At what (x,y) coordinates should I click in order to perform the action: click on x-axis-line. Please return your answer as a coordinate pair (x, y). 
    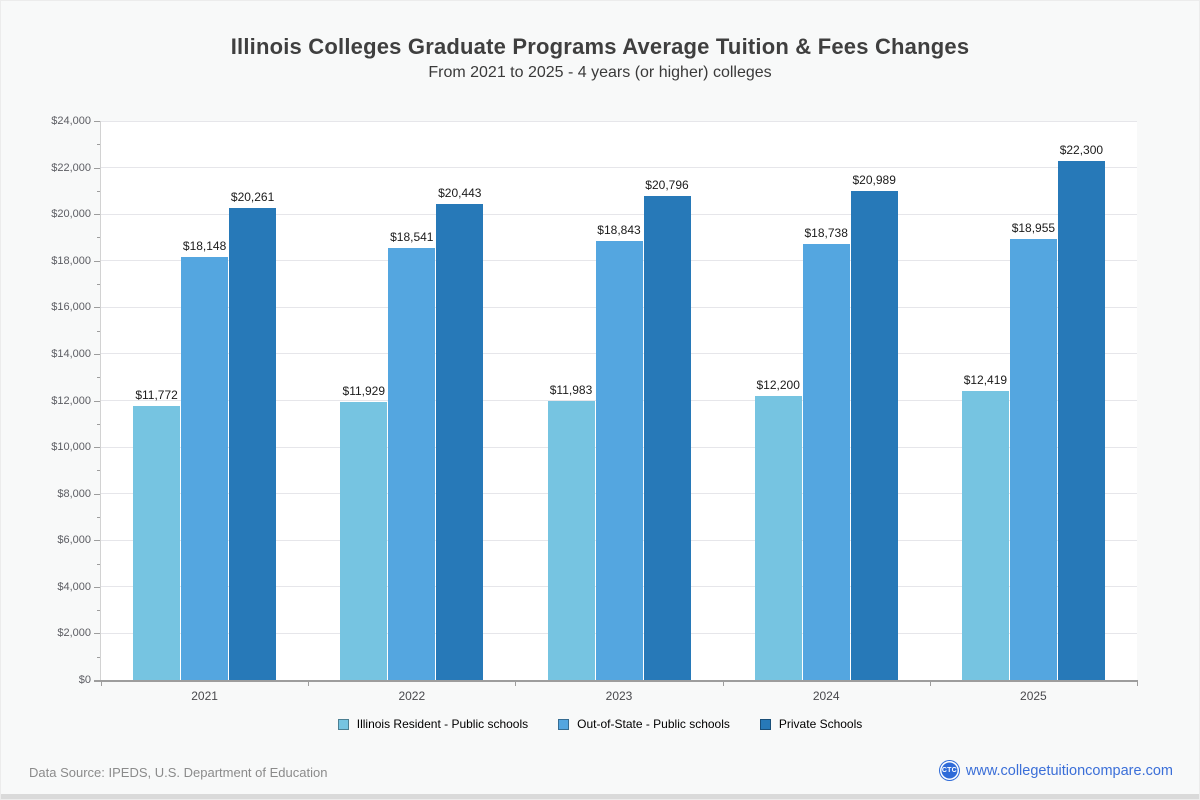
    Looking at the image, I should click on (615, 681).